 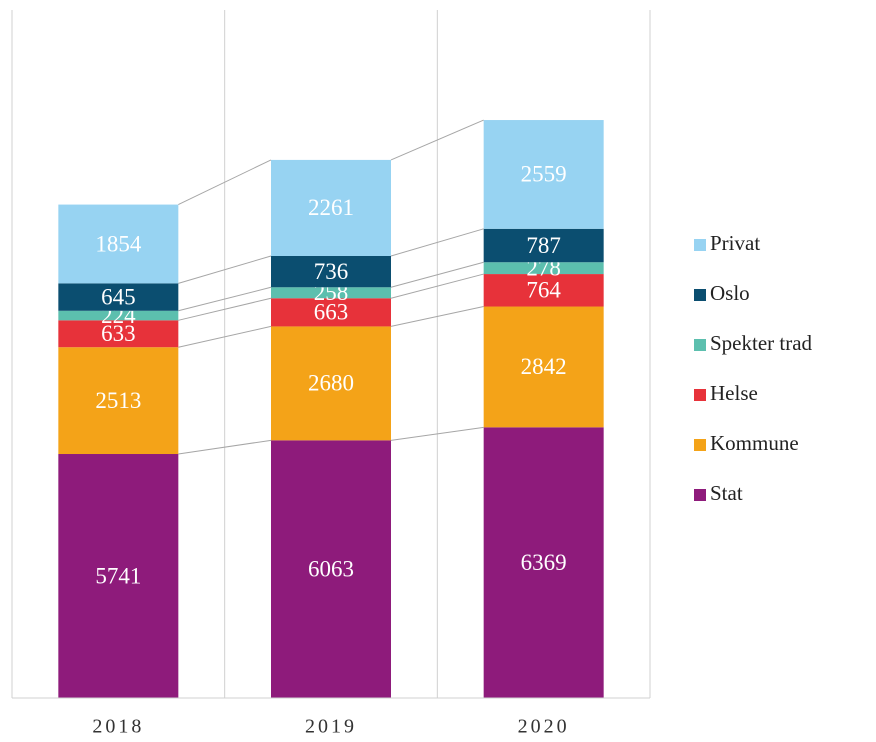 I want to click on legend-label: Stat, so click(x=726, y=493).